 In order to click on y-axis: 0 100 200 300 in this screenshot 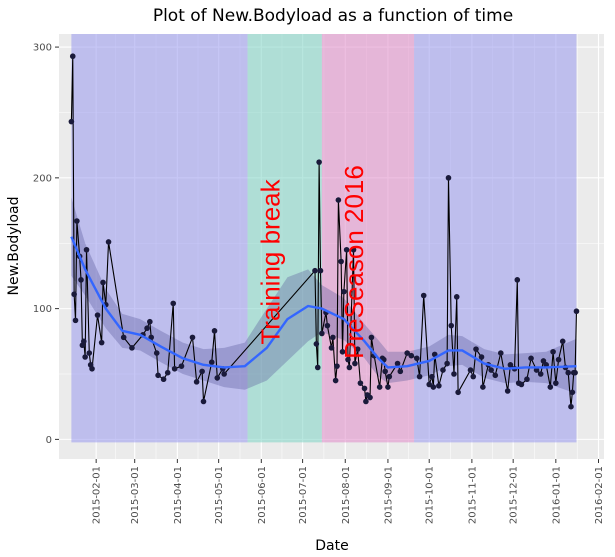, I will do `click(46, 244)`.